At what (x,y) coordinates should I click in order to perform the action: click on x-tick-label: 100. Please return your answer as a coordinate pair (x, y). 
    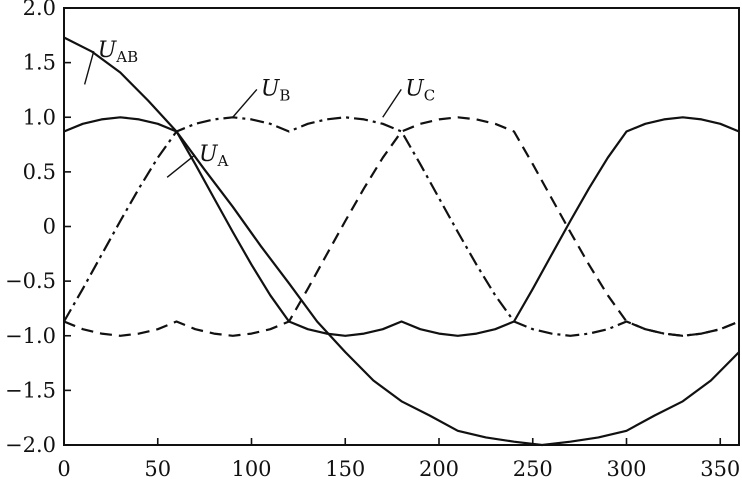
    Looking at the image, I should click on (251, 469).